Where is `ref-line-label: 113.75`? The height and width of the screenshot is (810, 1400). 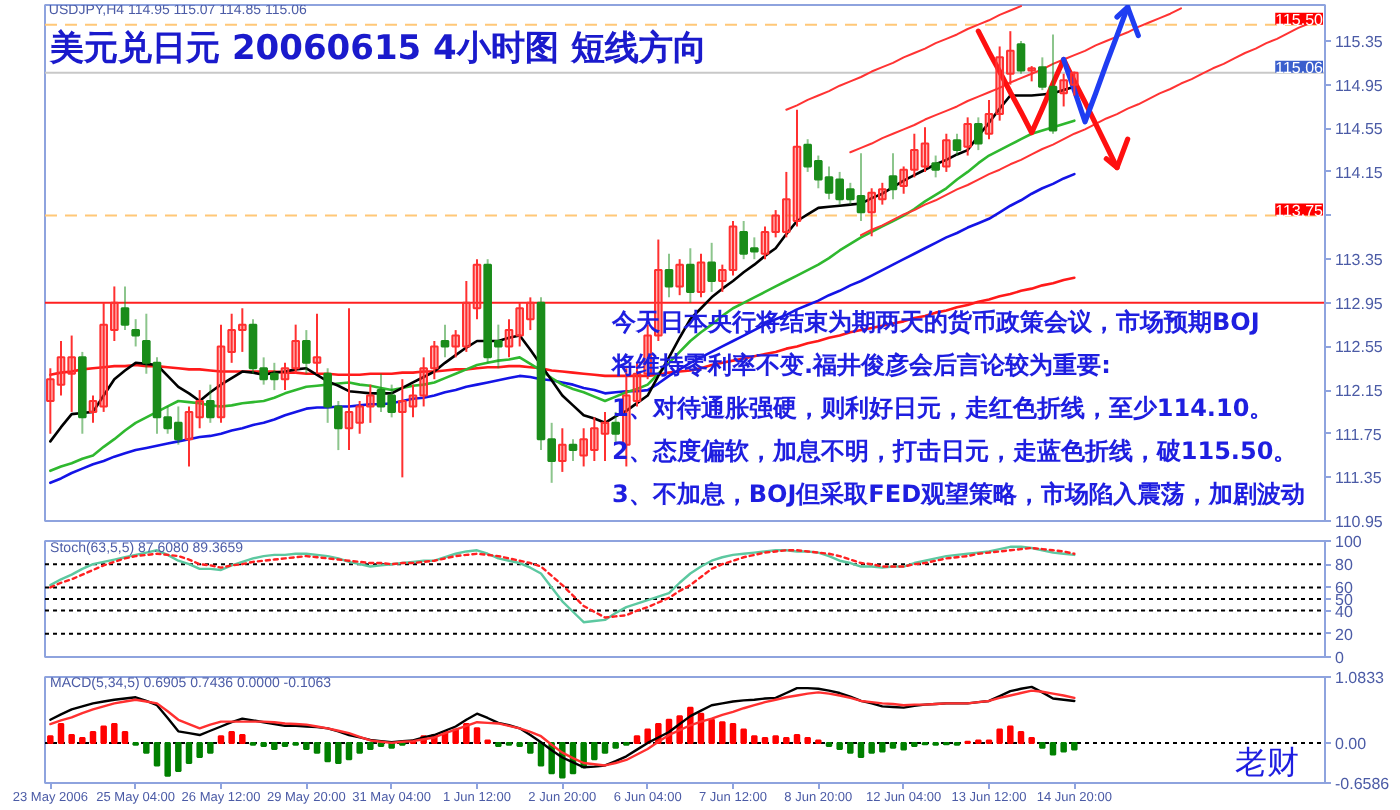
ref-line-label: 113.75 is located at coordinates (1300, 210).